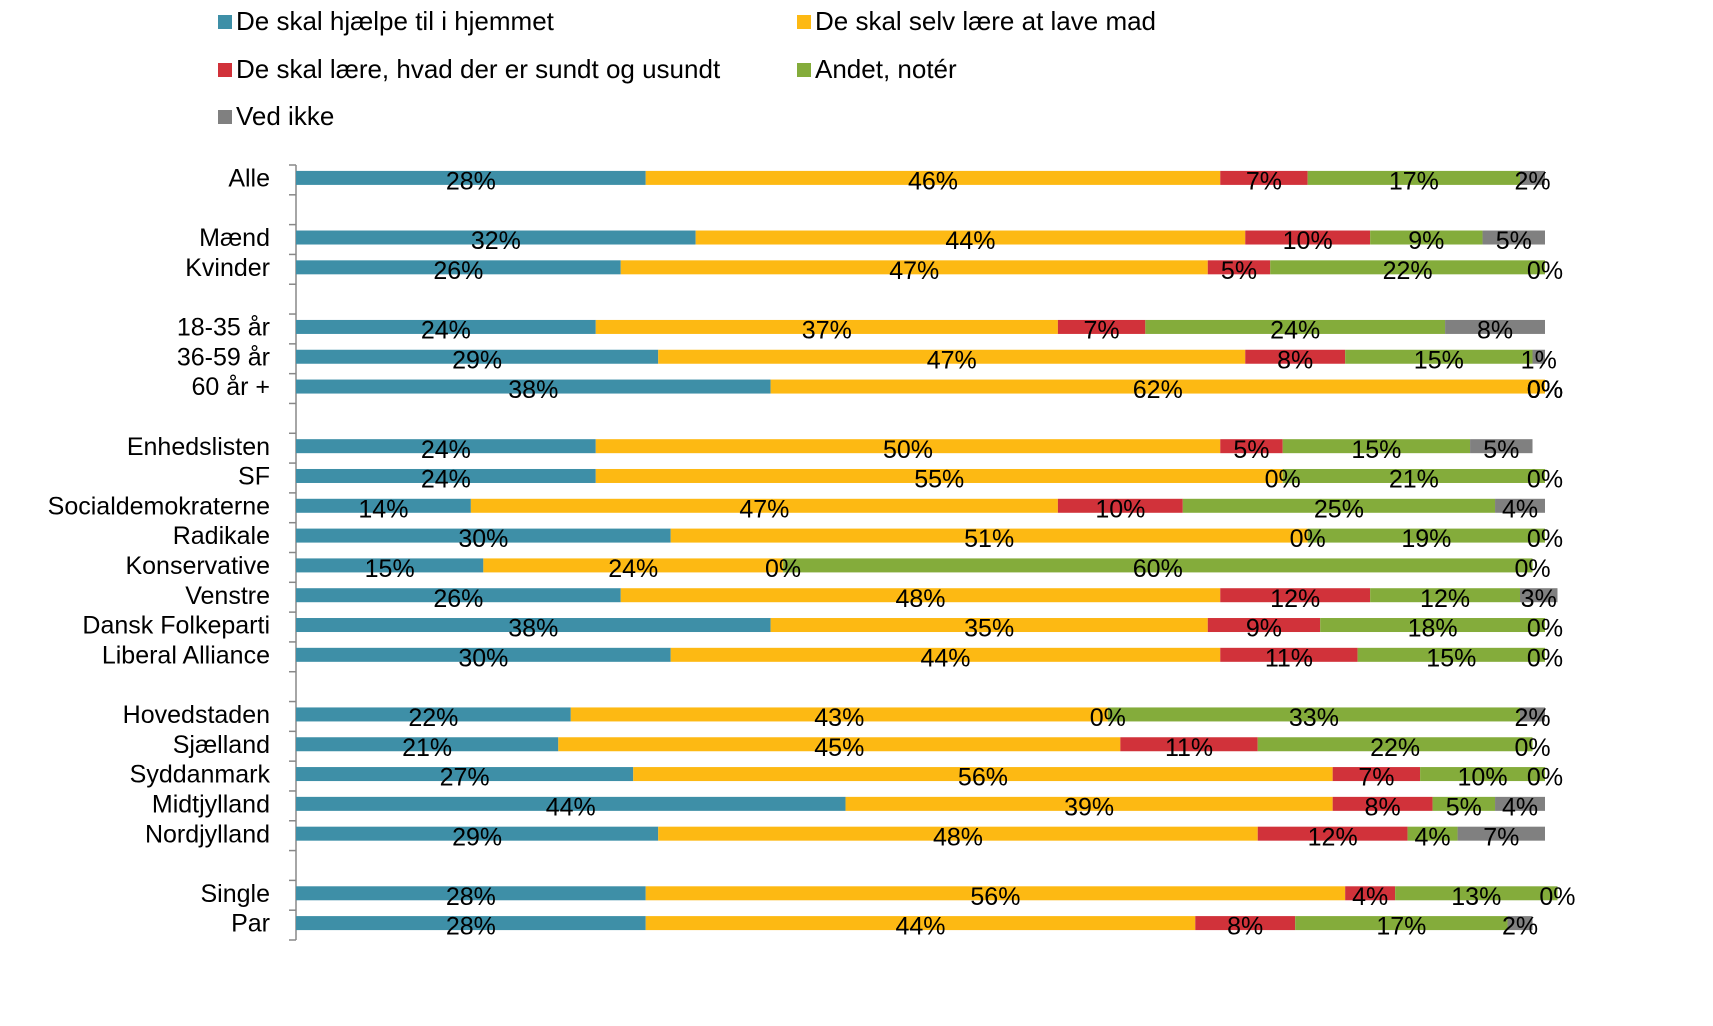 The width and height of the screenshot is (1713, 1026). Describe the element at coordinates (1089, 807) in the screenshot. I see `value-label: 39%` at that location.